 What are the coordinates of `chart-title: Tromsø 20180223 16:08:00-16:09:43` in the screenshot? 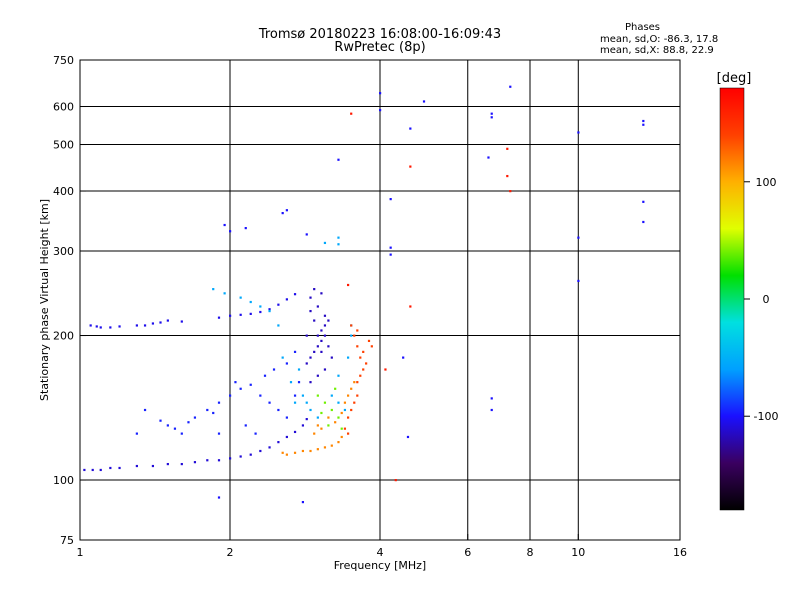 It's located at (380, 34).